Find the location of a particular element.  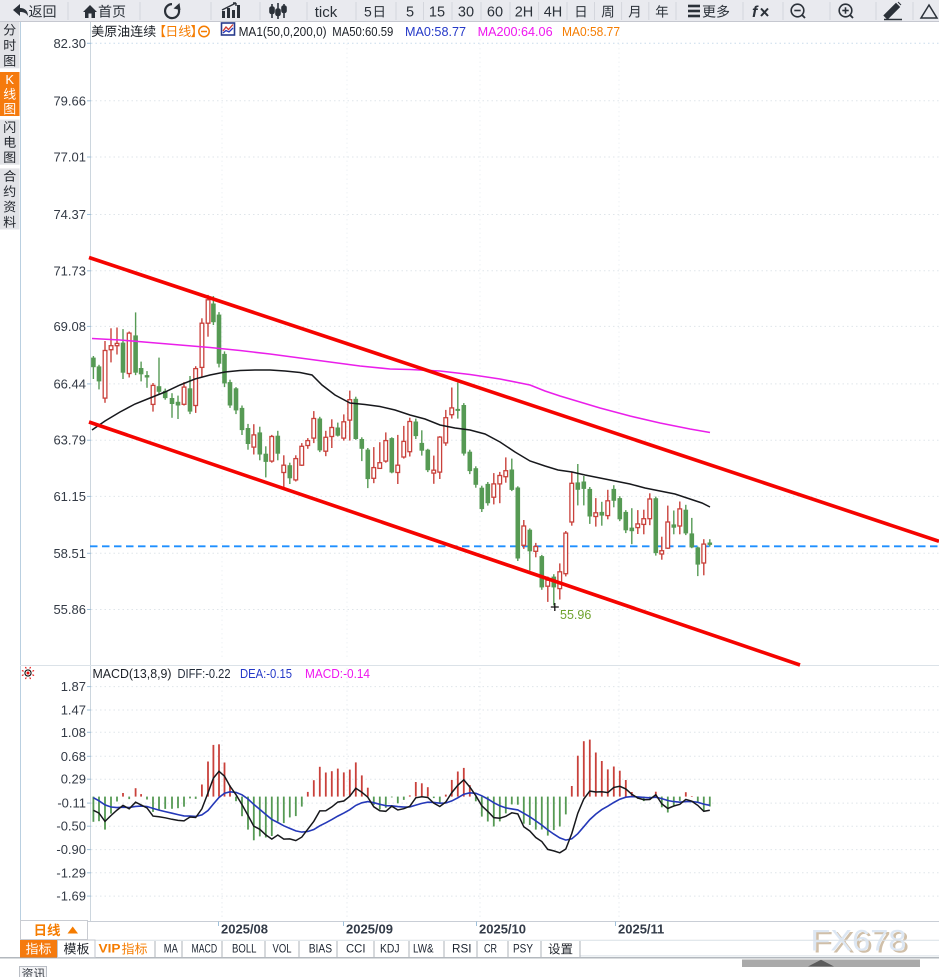

svg-text: 2025/11 is located at coordinates (641, 929).